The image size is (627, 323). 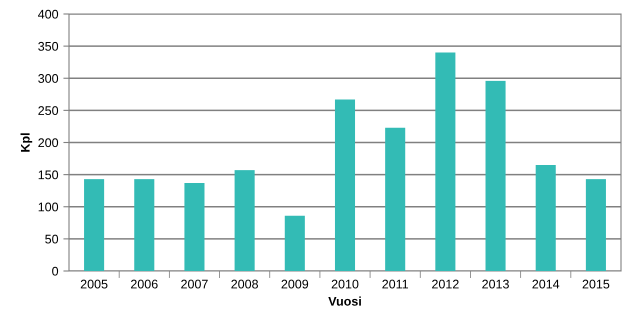 What do you see at coordinates (445, 284) in the screenshot?
I see `x-tick-label: 2012` at bounding box center [445, 284].